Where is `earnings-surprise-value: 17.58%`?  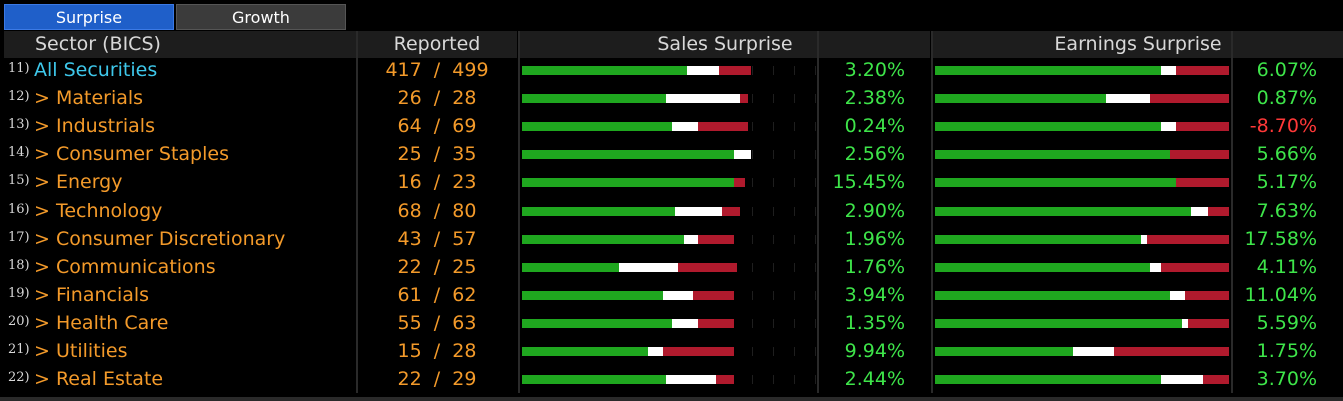
earnings-surprise-value: 17.58% is located at coordinates (1280, 238).